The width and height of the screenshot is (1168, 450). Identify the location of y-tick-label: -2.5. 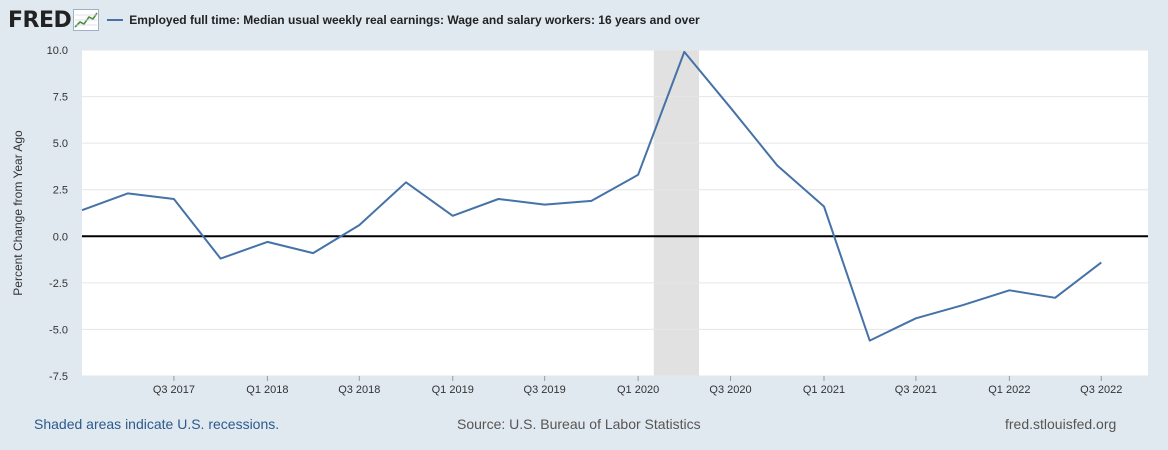
(58, 284).